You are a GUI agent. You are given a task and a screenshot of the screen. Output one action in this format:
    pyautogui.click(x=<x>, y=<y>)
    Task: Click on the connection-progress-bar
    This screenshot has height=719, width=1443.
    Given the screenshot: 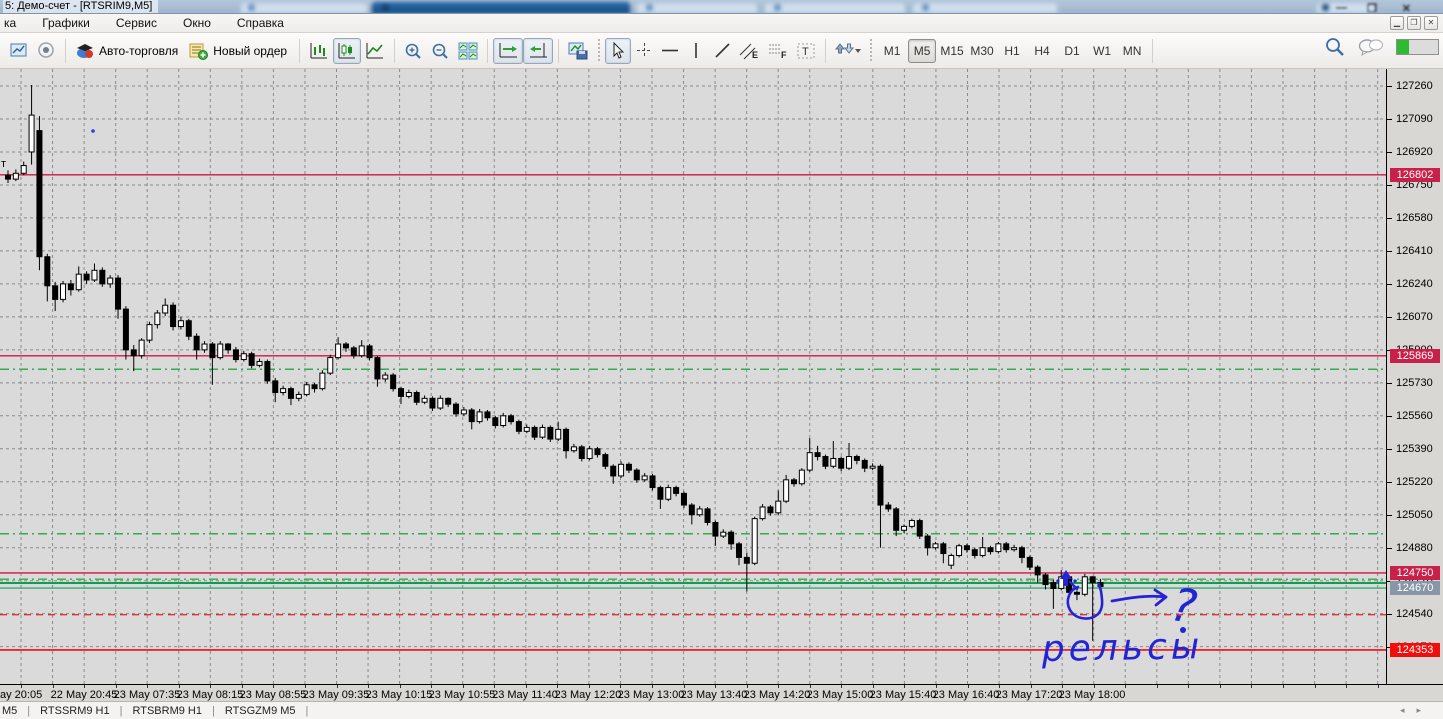 What is the action you would take?
    pyautogui.click(x=1417, y=47)
    